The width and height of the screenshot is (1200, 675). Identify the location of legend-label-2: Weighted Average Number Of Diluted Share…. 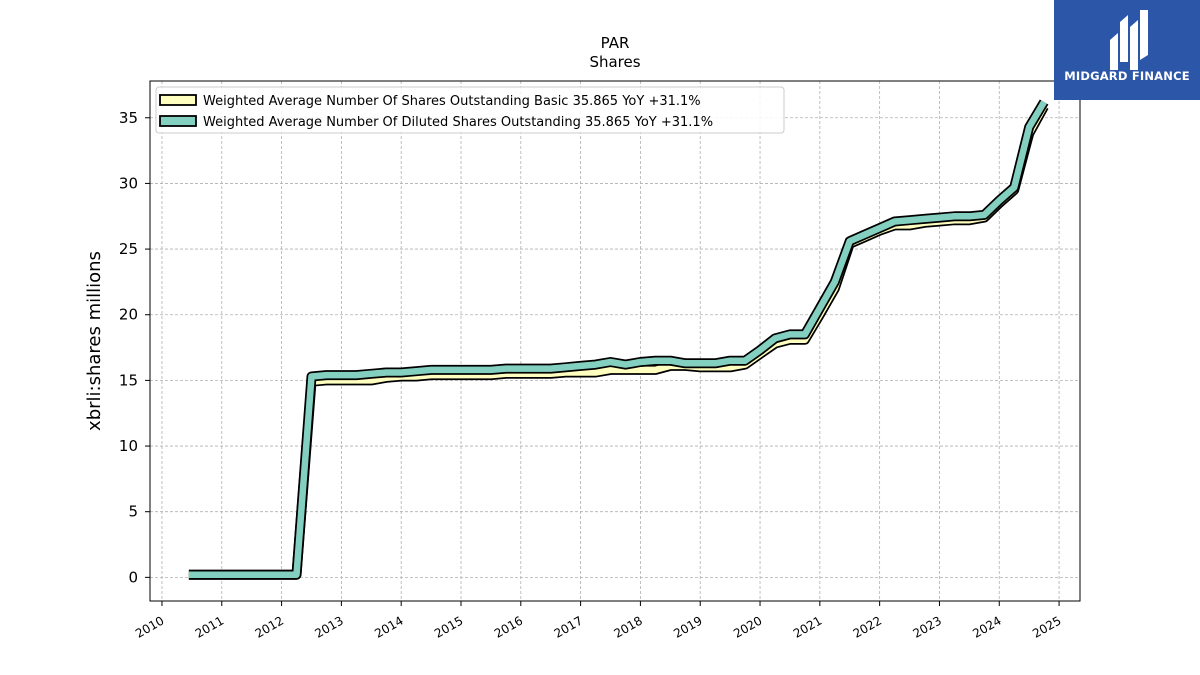
(458, 122).